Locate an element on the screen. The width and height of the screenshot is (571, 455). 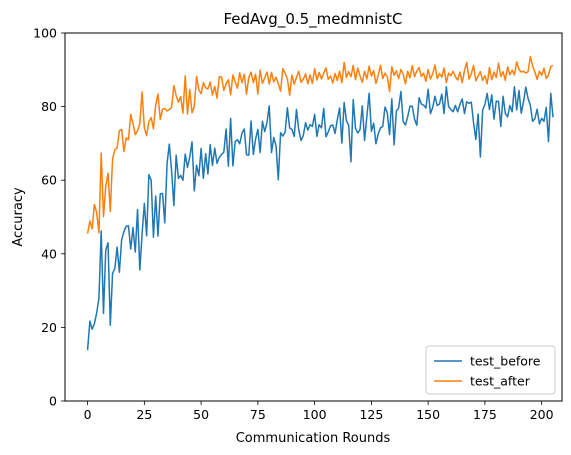
y-tick-label: 40 is located at coordinates (49, 253).